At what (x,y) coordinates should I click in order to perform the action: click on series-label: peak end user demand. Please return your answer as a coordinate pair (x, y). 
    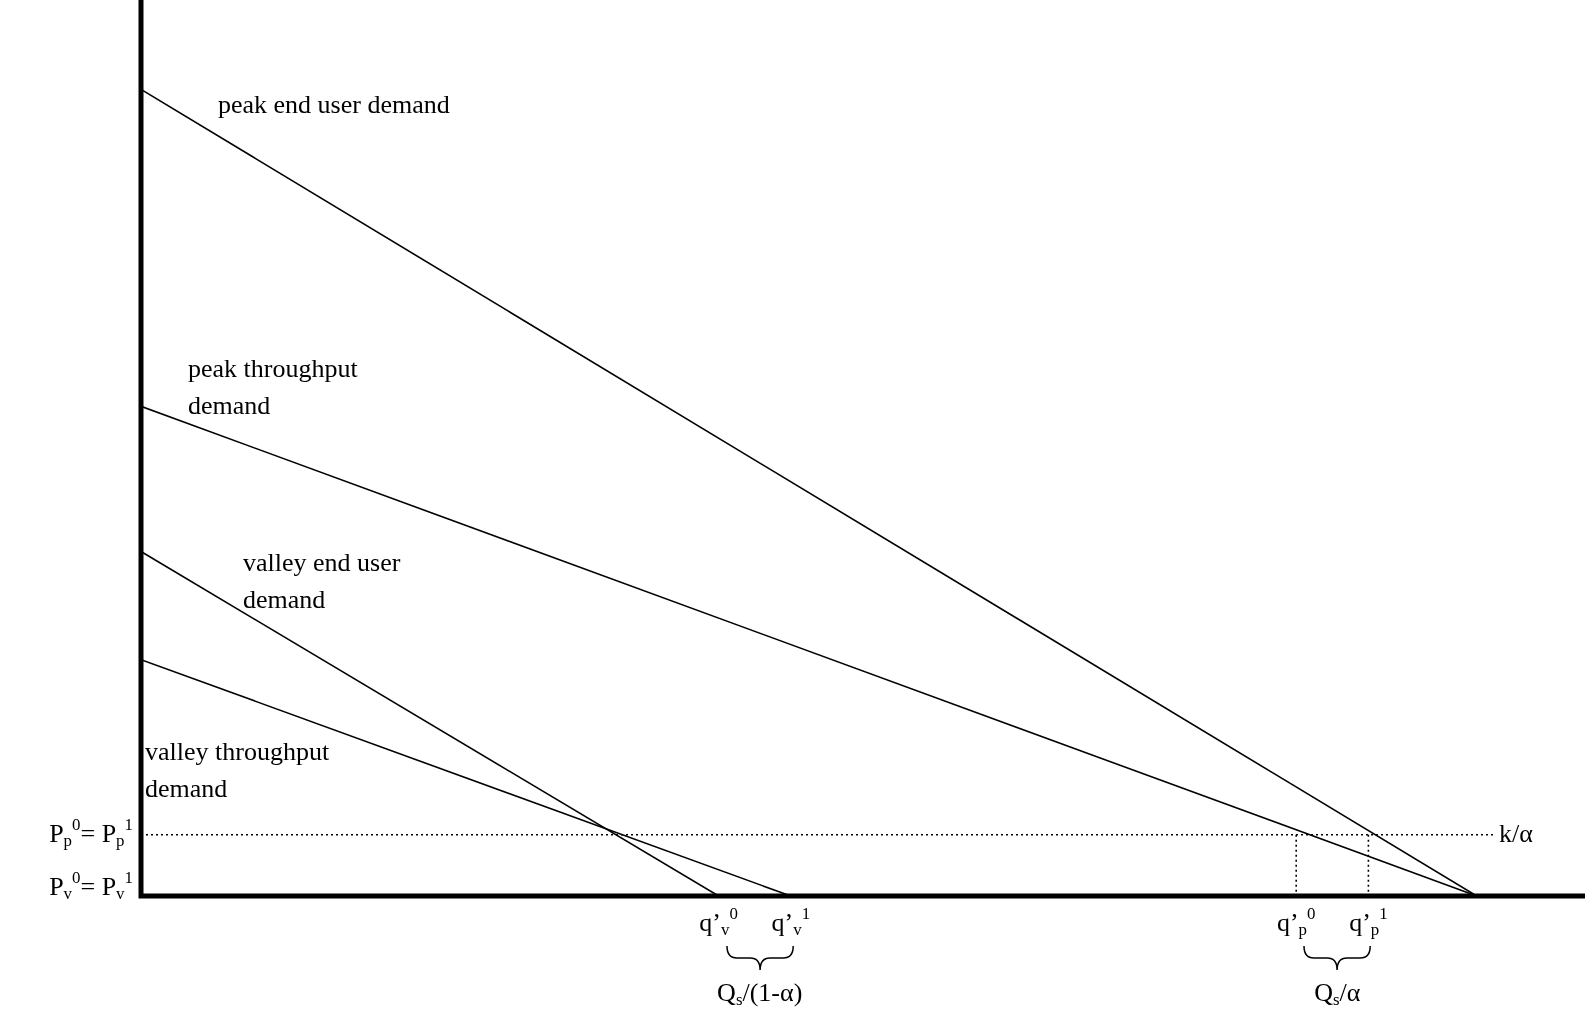
    Looking at the image, I should click on (334, 105).